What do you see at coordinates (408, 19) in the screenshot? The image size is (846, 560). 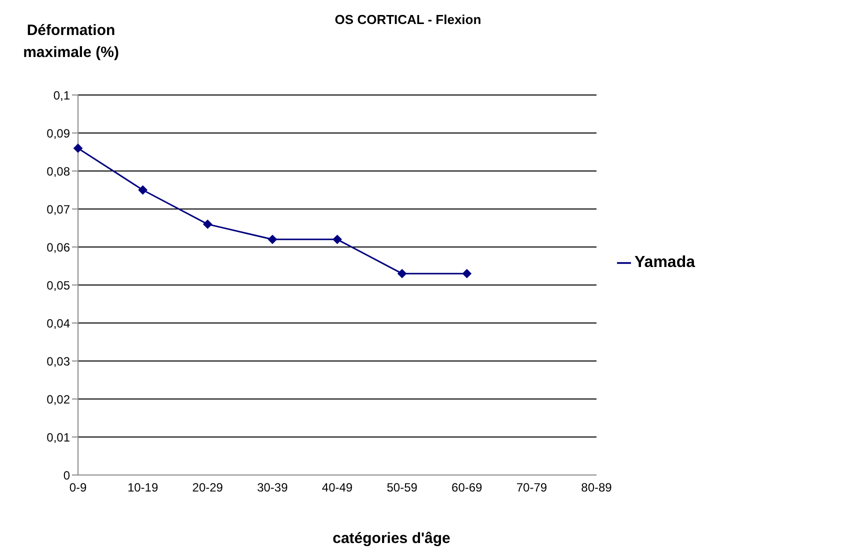 I see `chart-title: OS CORTICAL - Flexion` at bounding box center [408, 19].